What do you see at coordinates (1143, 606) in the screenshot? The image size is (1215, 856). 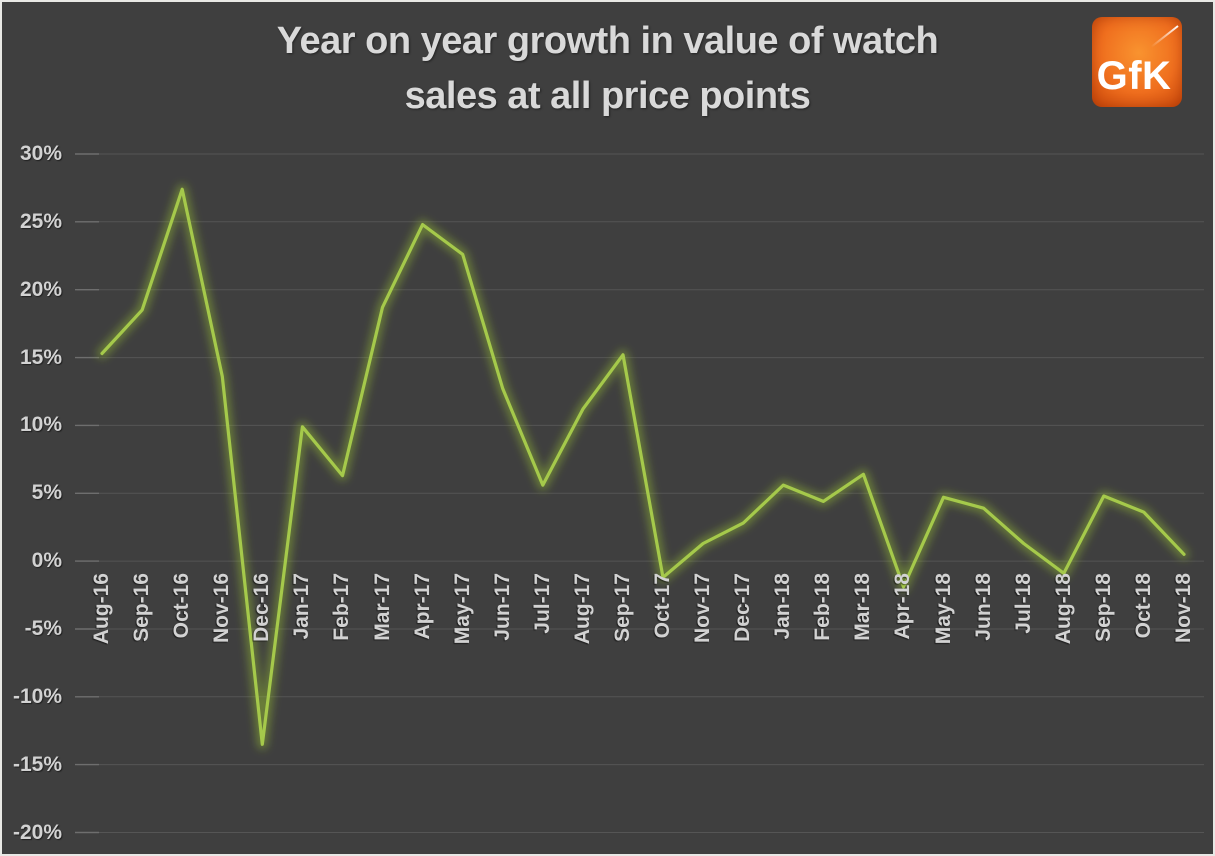 I see `x-axis-tick-label: Oct-18` at bounding box center [1143, 606].